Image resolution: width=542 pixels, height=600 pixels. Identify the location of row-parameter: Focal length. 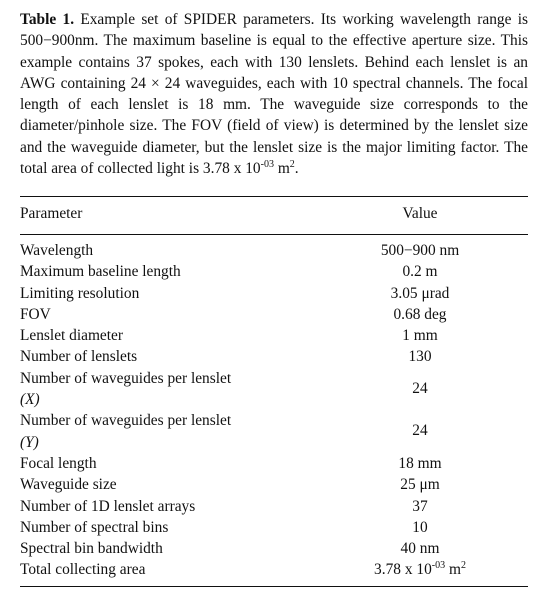
(58, 463).